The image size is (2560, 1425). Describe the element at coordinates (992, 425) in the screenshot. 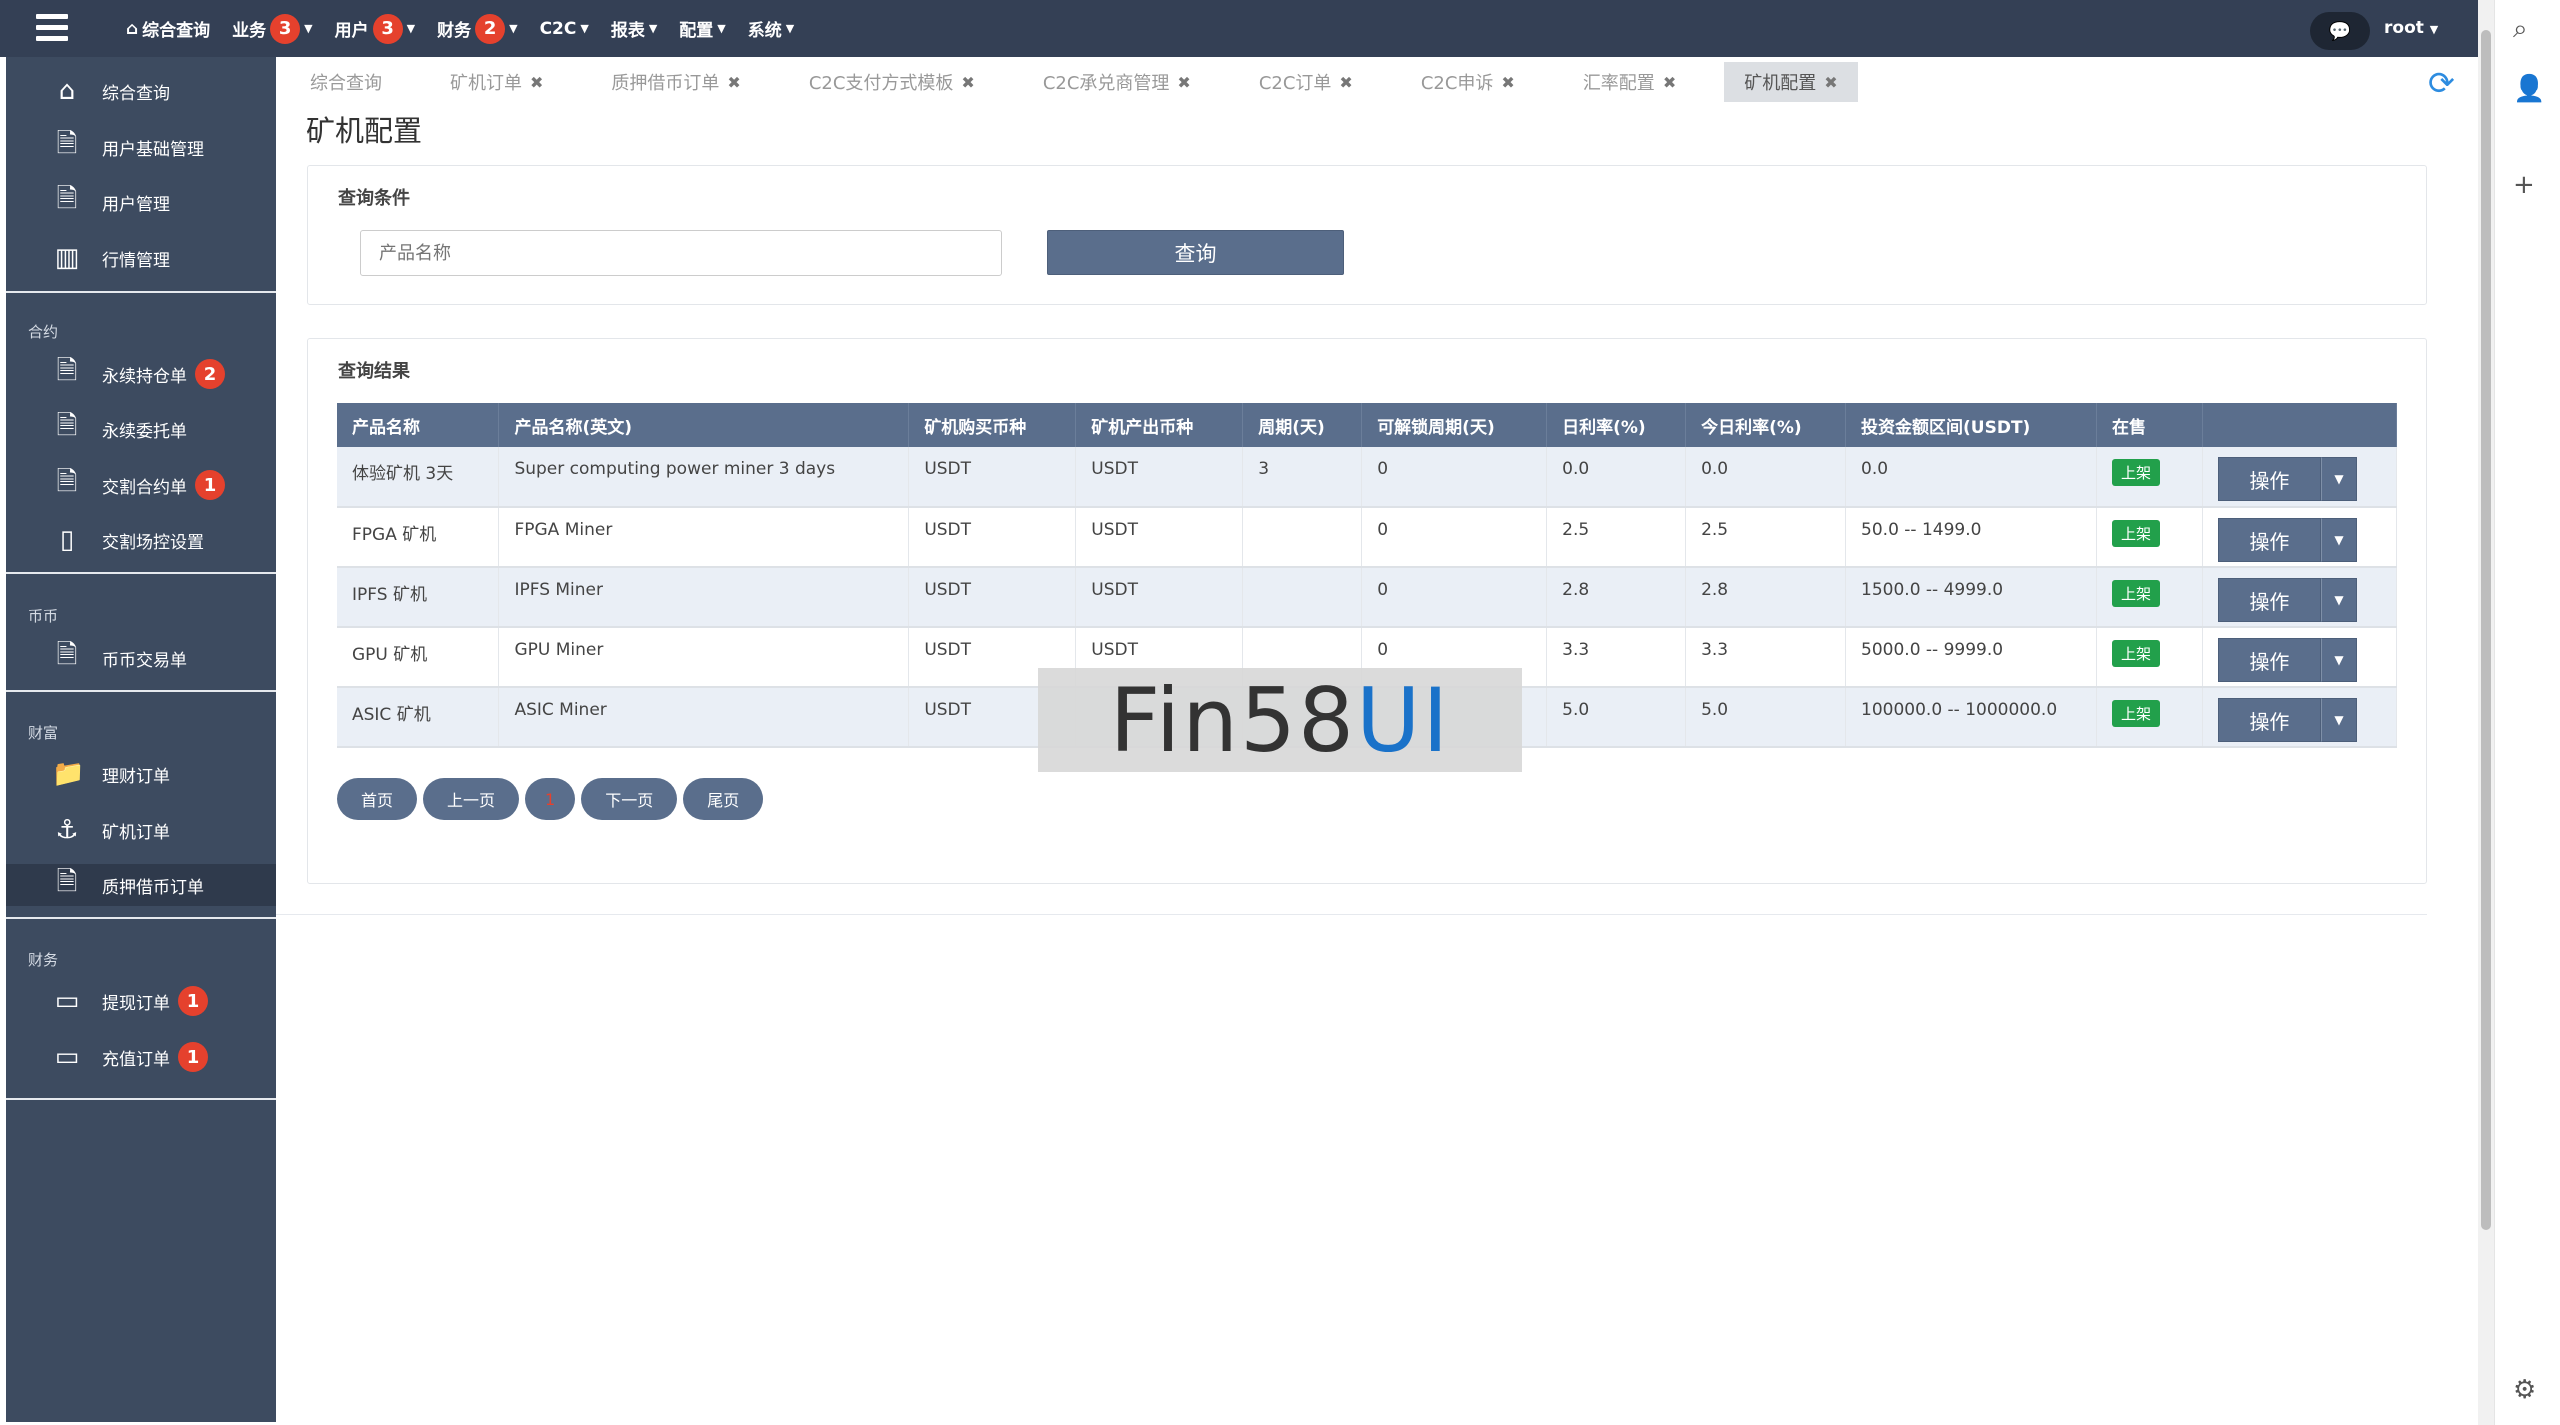

I see `column-header: 矿机购买币种` at that location.